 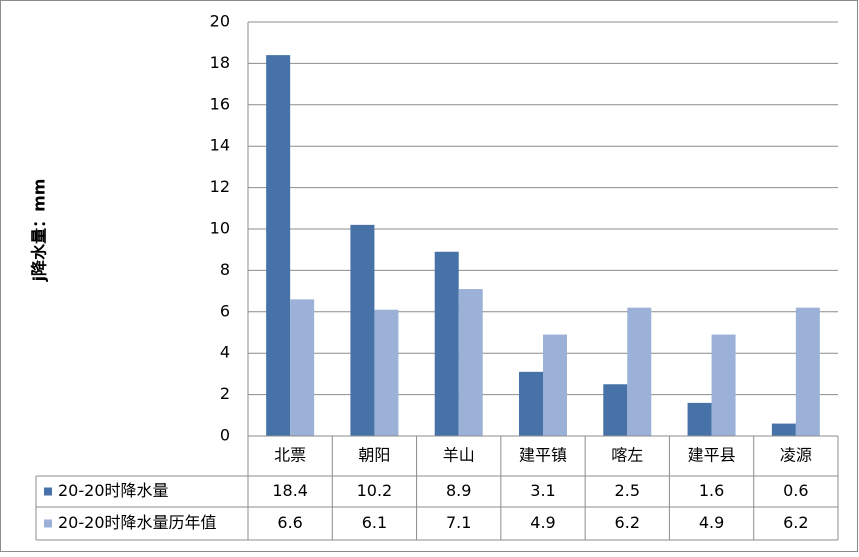 I want to click on x-tick-label: 羊山, so click(x=459, y=455).